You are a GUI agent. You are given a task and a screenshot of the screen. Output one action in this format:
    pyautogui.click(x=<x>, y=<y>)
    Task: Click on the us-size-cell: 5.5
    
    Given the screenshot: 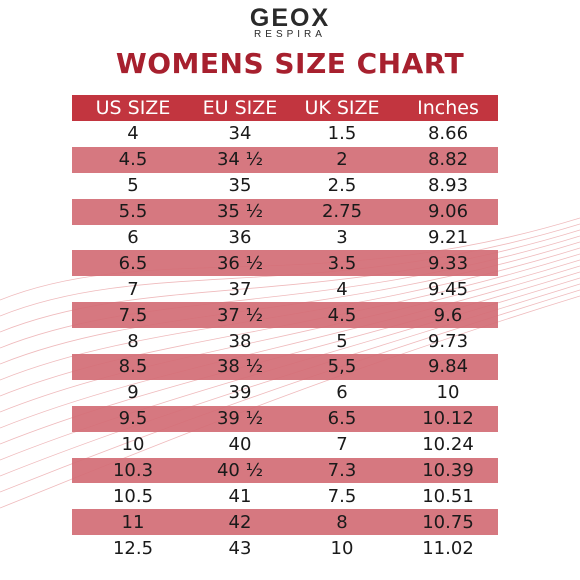 What is the action you would take?
    pyautogui.click(x=133, y=211)
    